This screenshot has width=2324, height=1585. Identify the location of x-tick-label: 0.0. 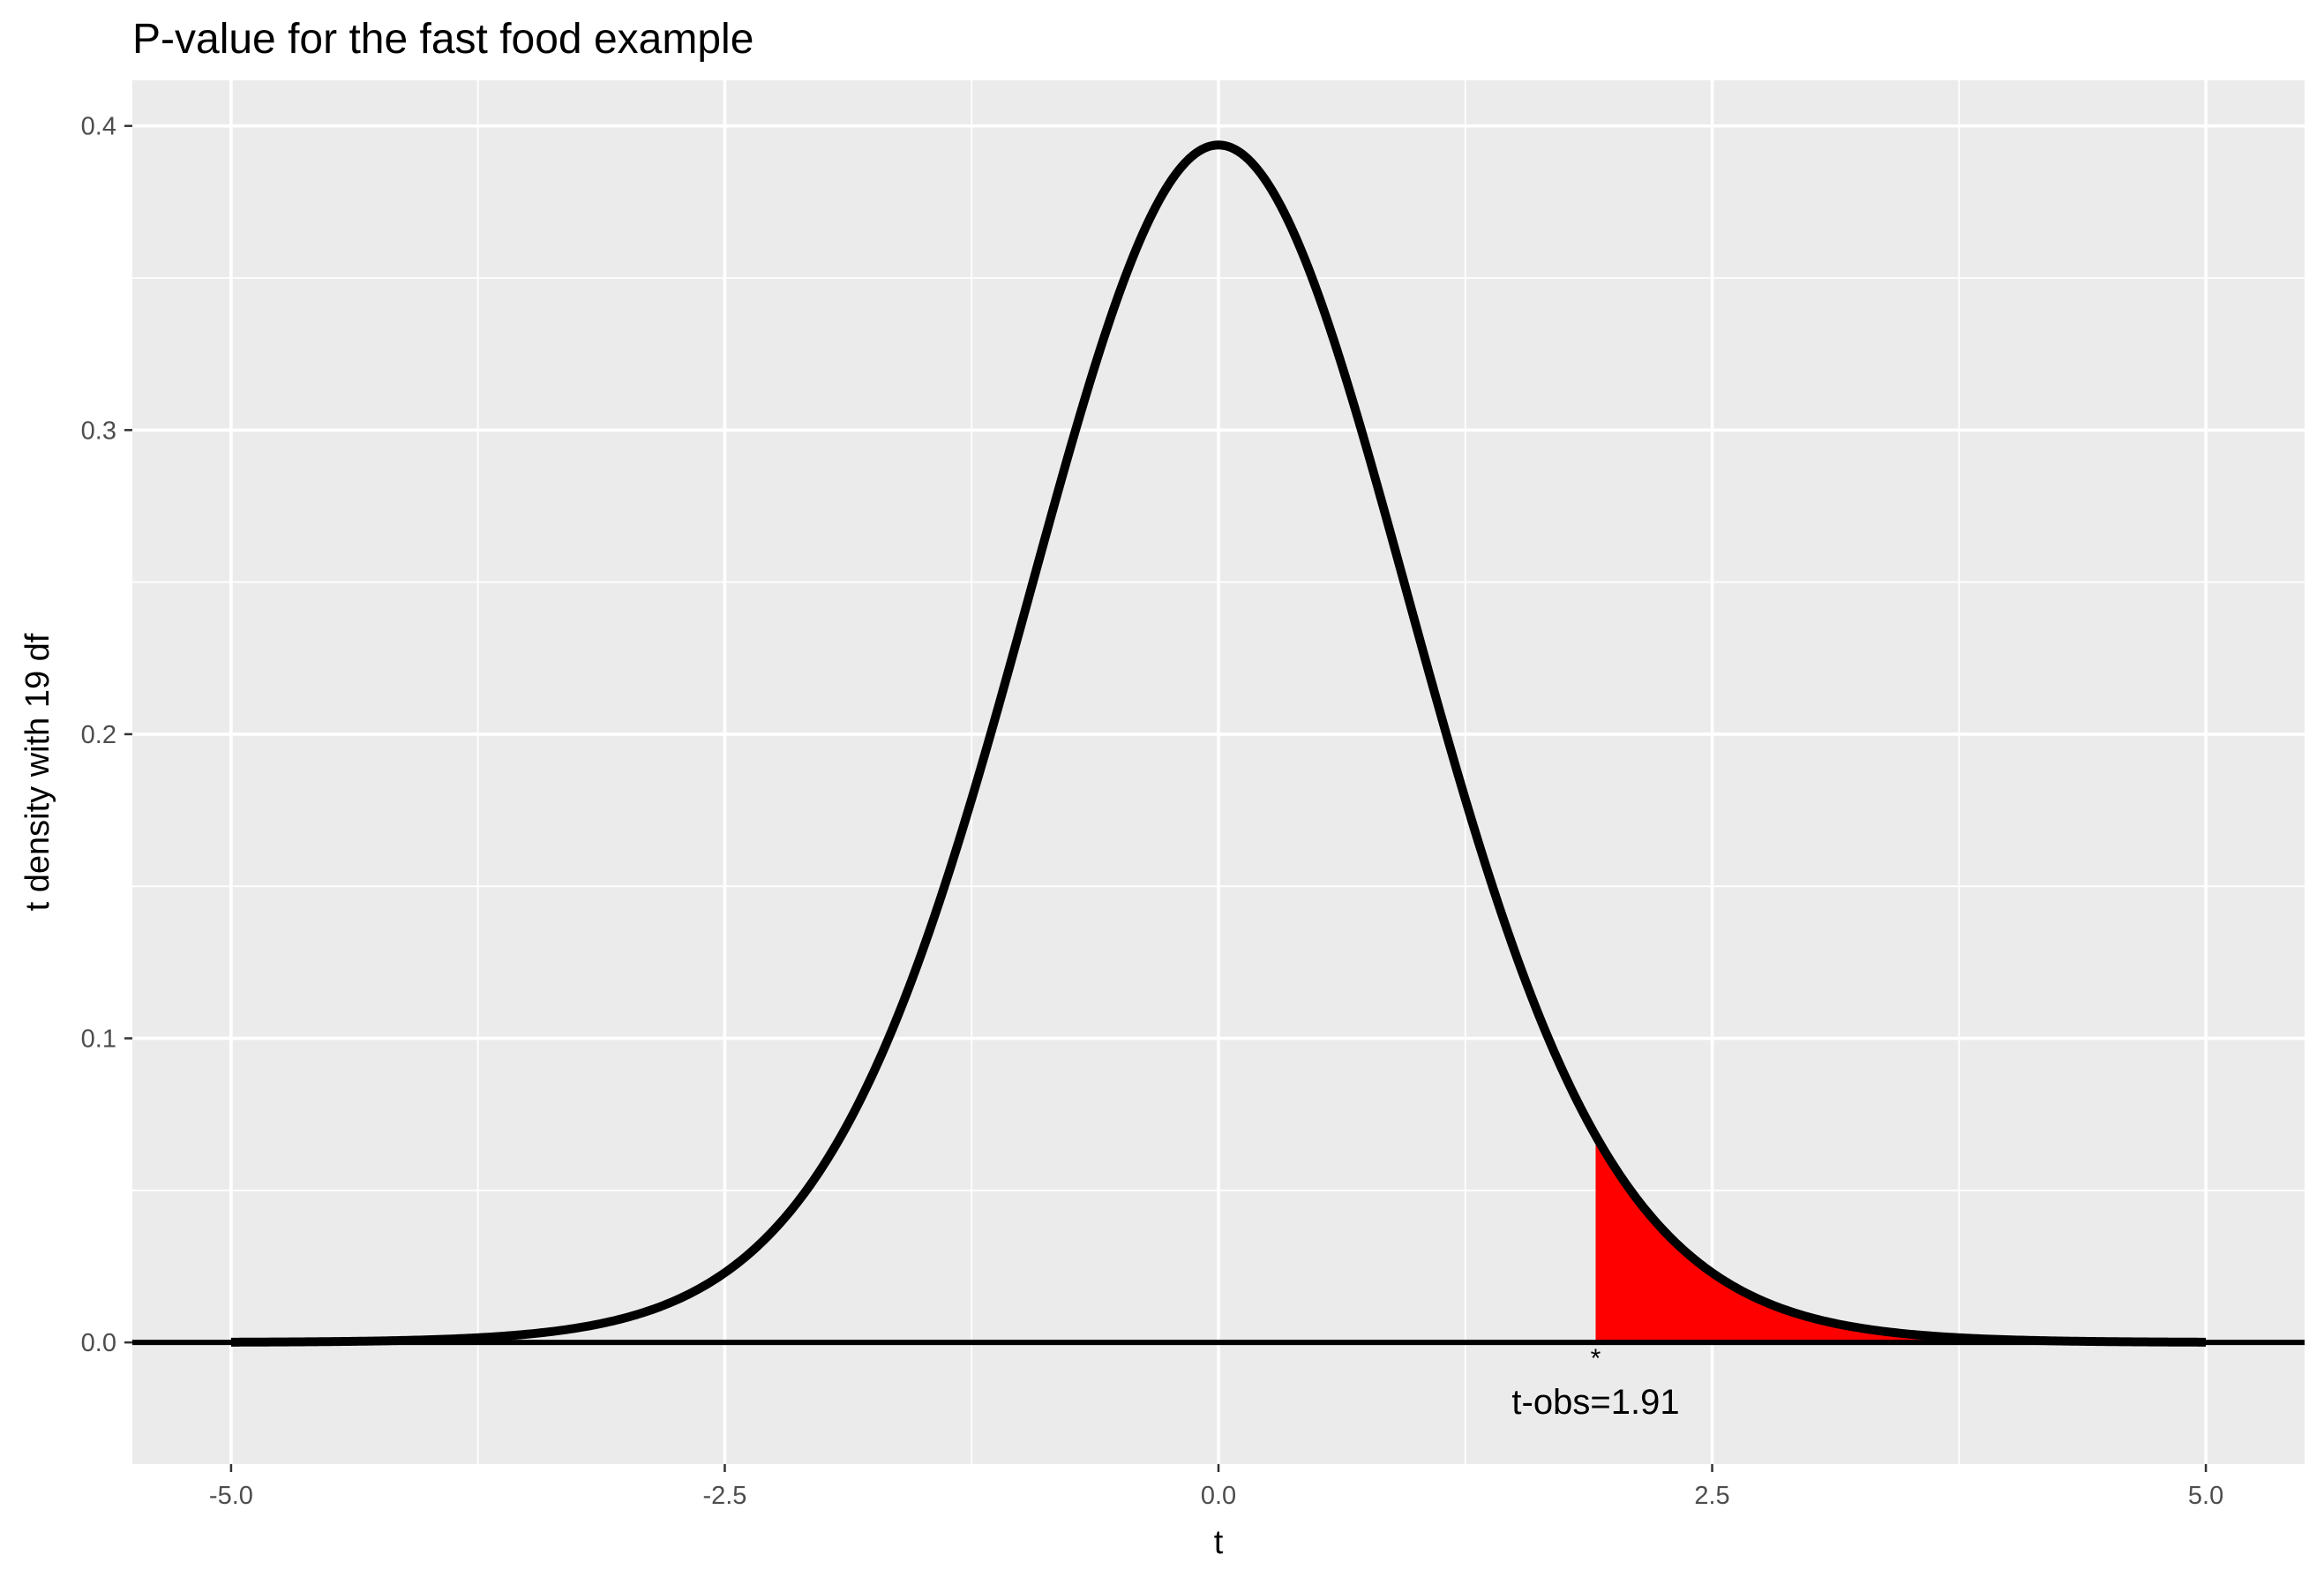
(1218, 1496).